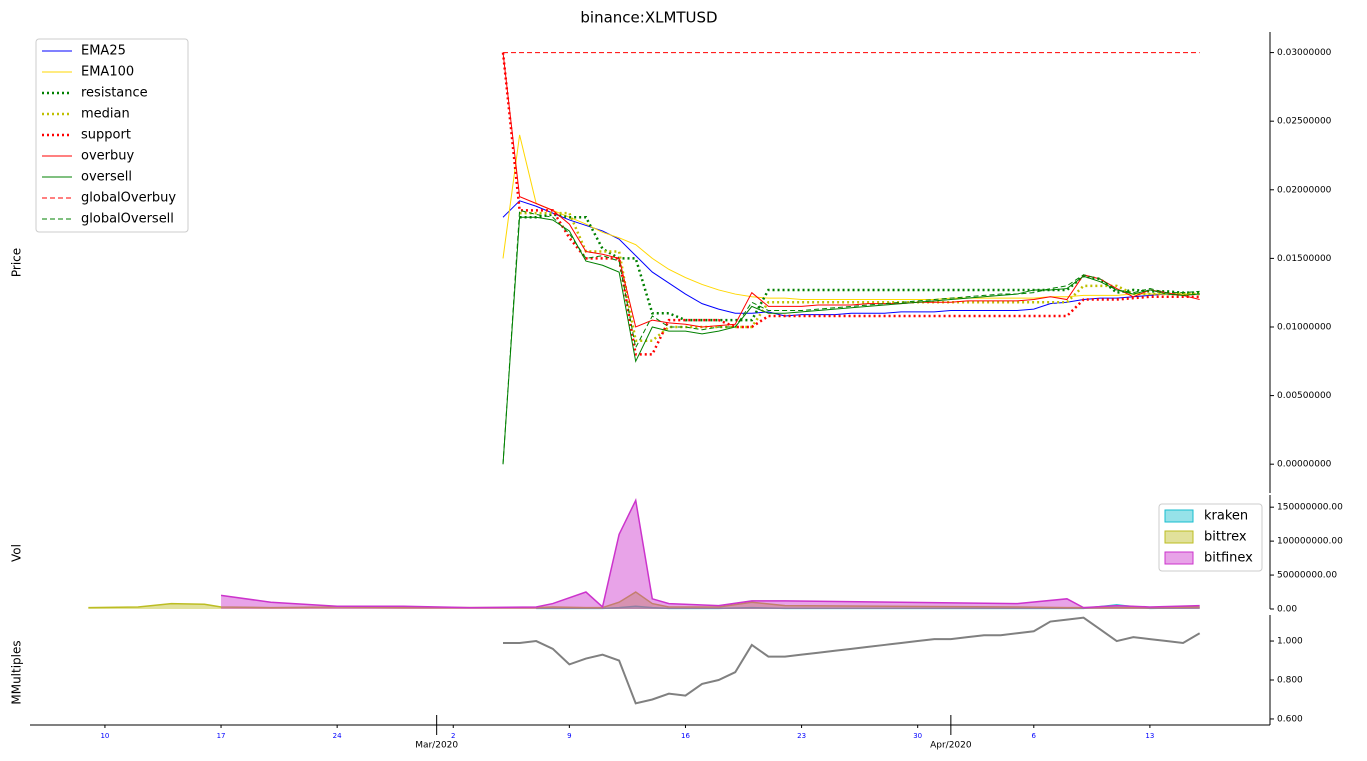  Describe the element at coordinates (106, 177) in the screenshot. I see `legend-label: oversell` at that location.